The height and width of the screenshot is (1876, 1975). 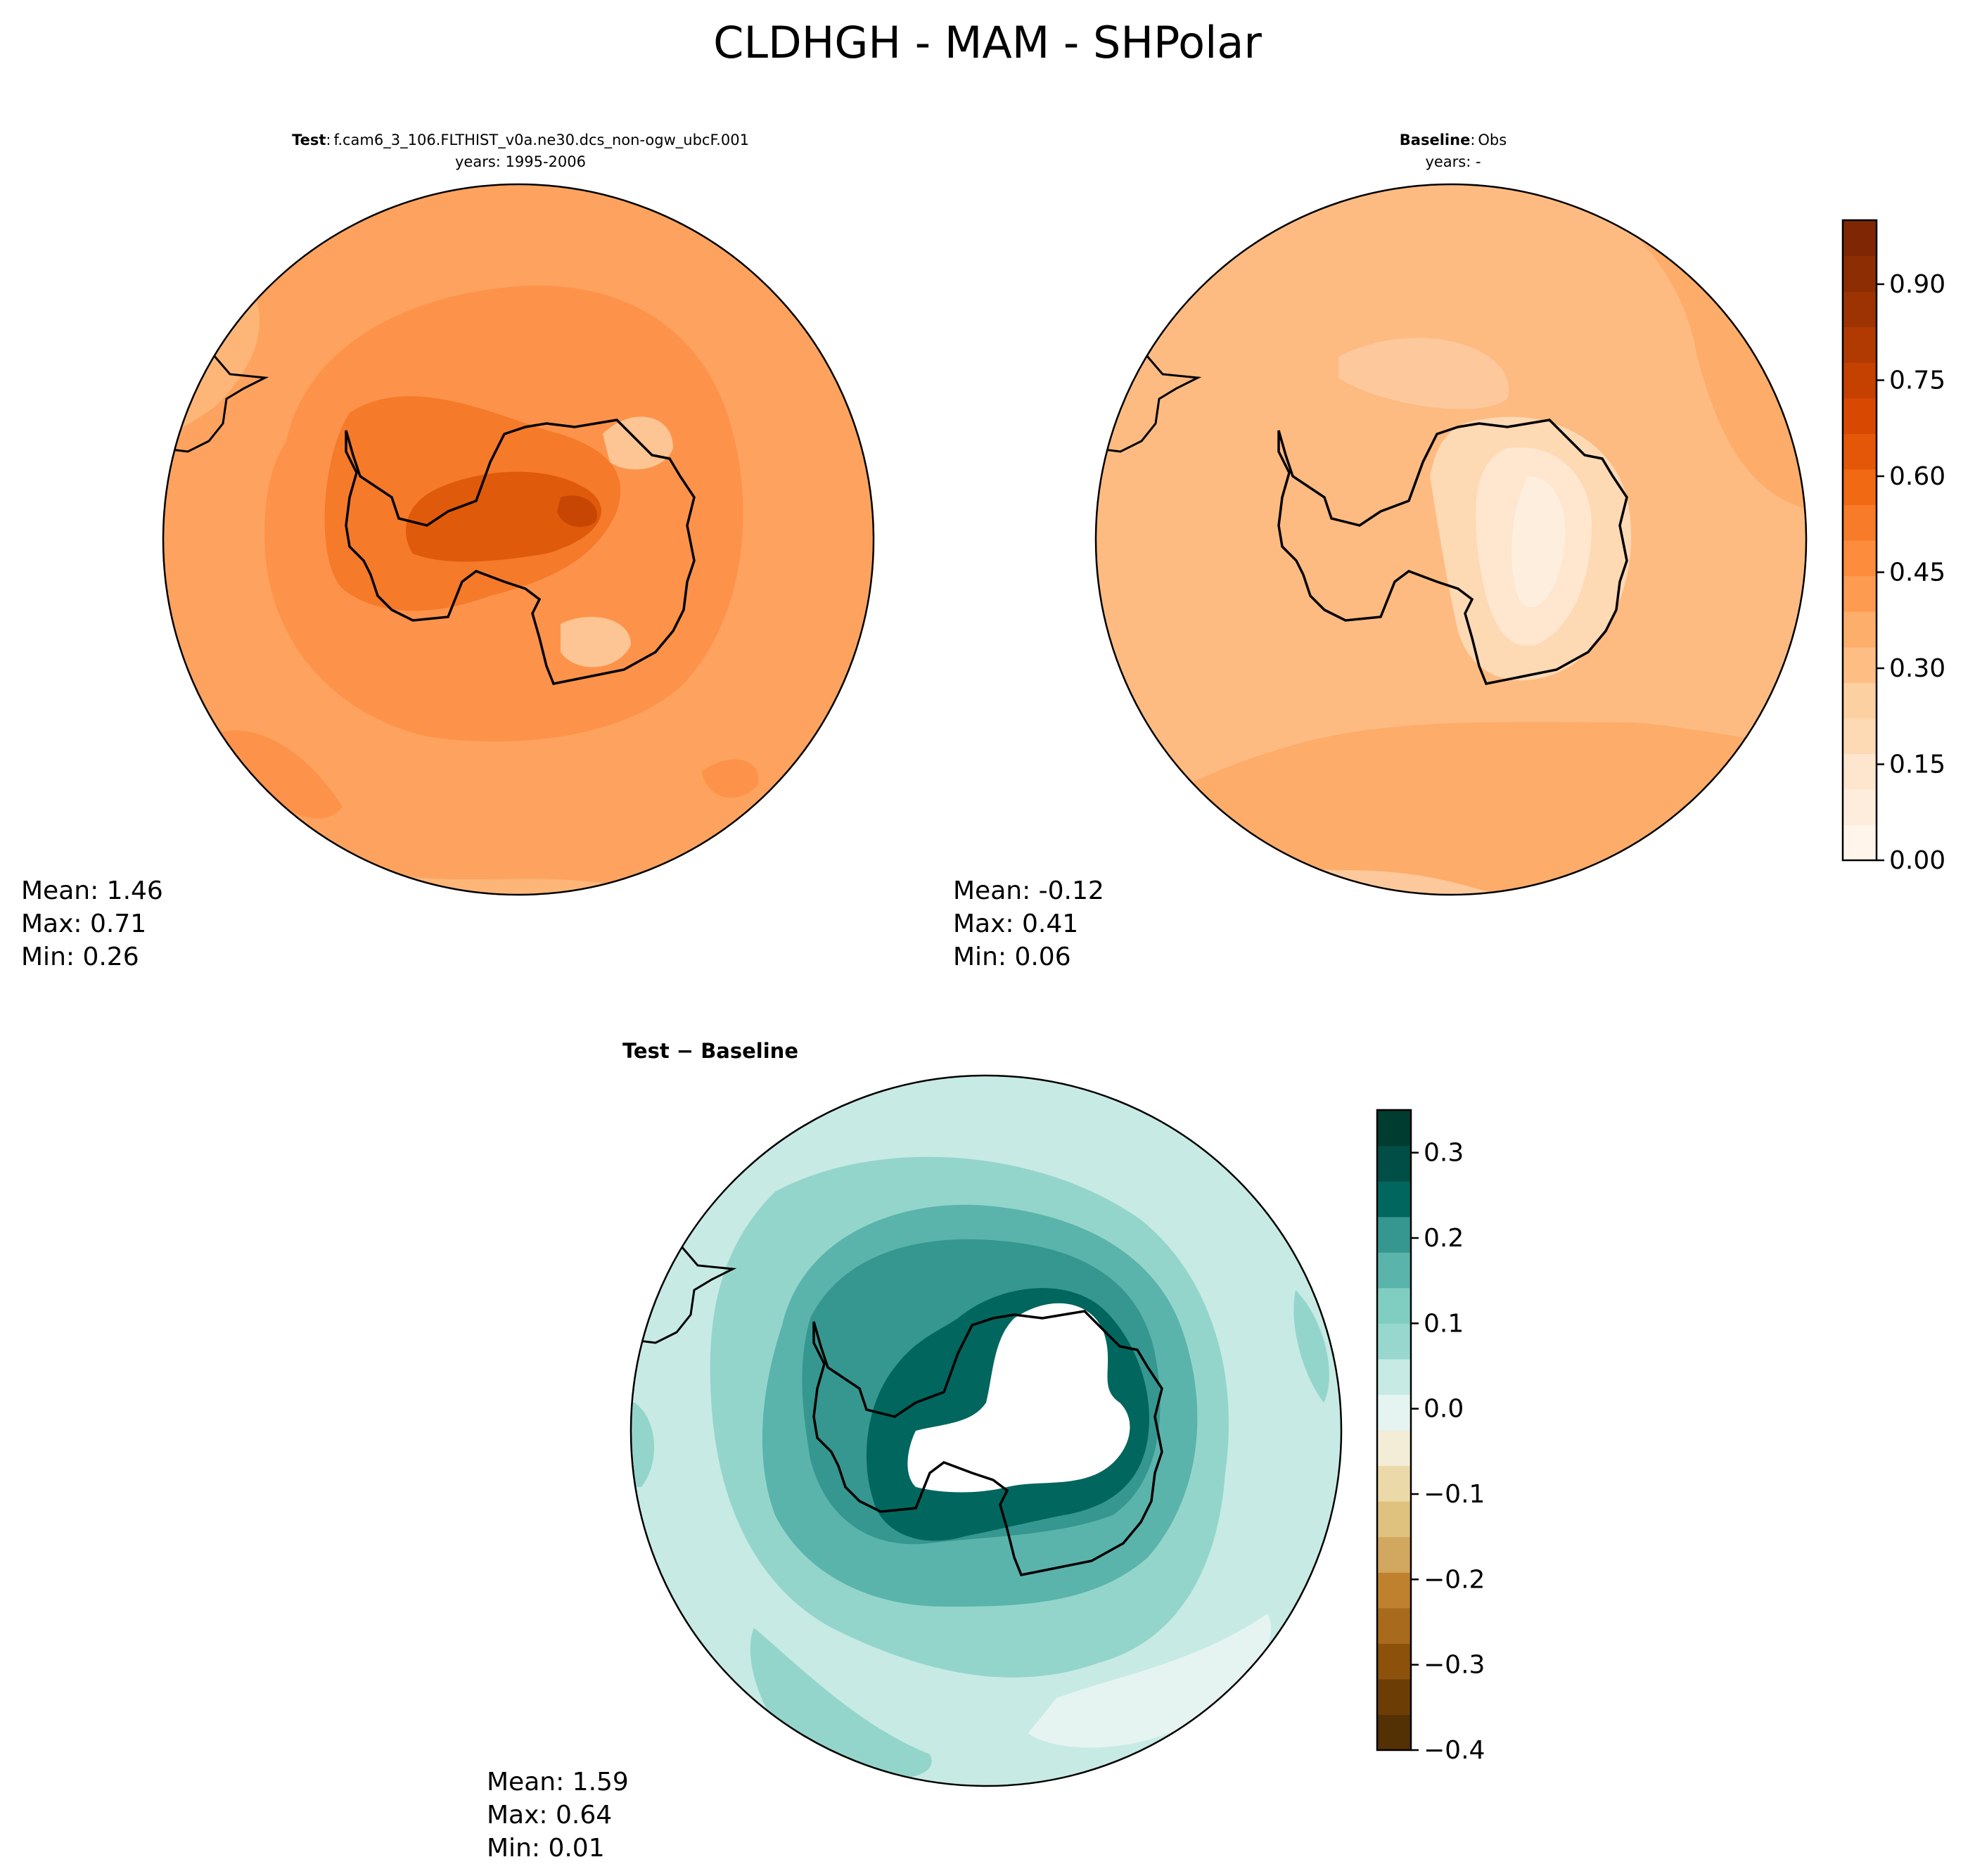 I want to click on colorbar-oranges-frame, so click(x=1859, y=540).